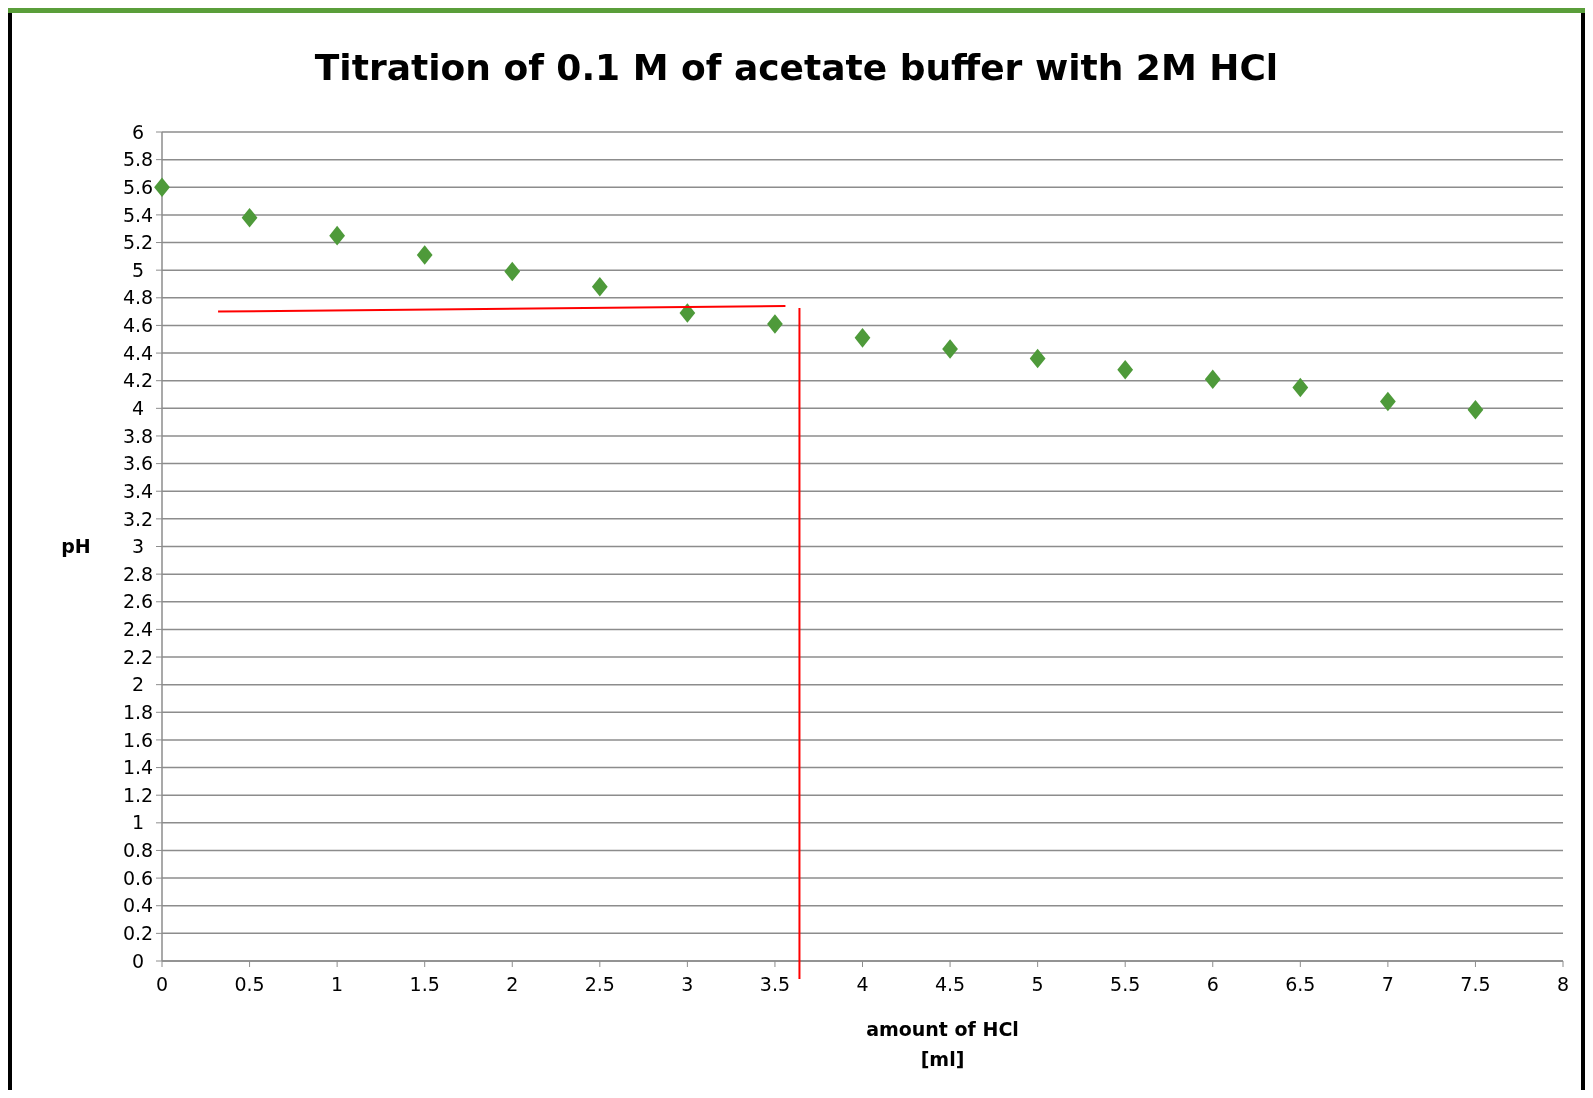  What do you see at coordinates (138, 131) in the screenshot?
I see `y-tick-label: 6` at bounding box center [138, 131].